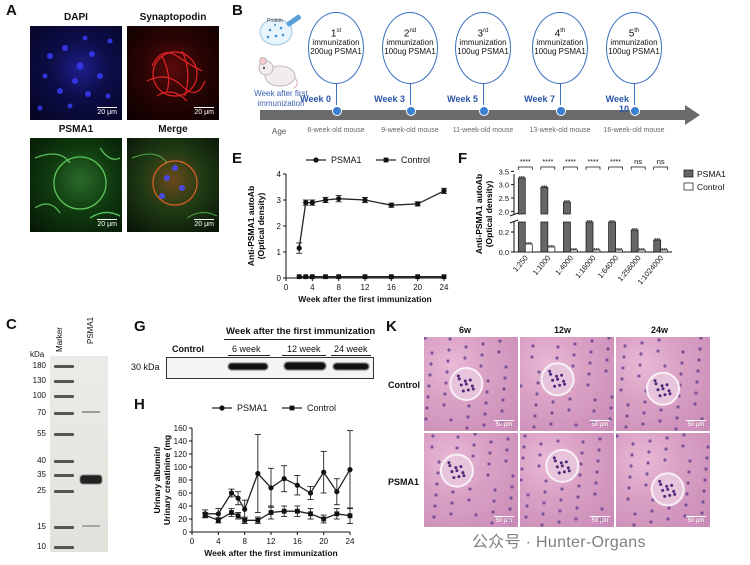 This screenshot has height=565, width=750. I want to click on y-tick-label: 80, so click(182, 480).